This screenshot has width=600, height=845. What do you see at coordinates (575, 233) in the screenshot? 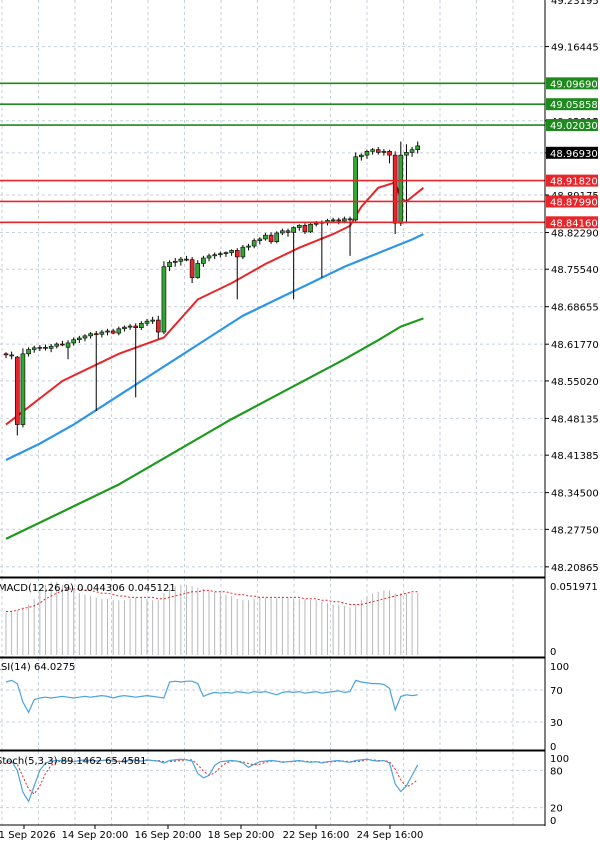
I see `price-tick-label: 48.82290` at bounding box center [575, 233].